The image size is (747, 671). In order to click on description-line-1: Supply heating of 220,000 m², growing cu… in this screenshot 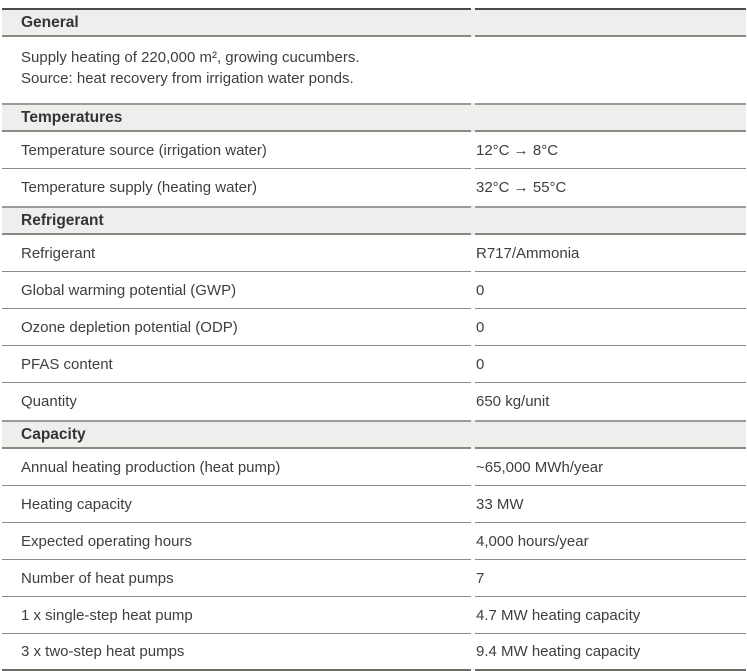, I will do `click(190, 57)`.